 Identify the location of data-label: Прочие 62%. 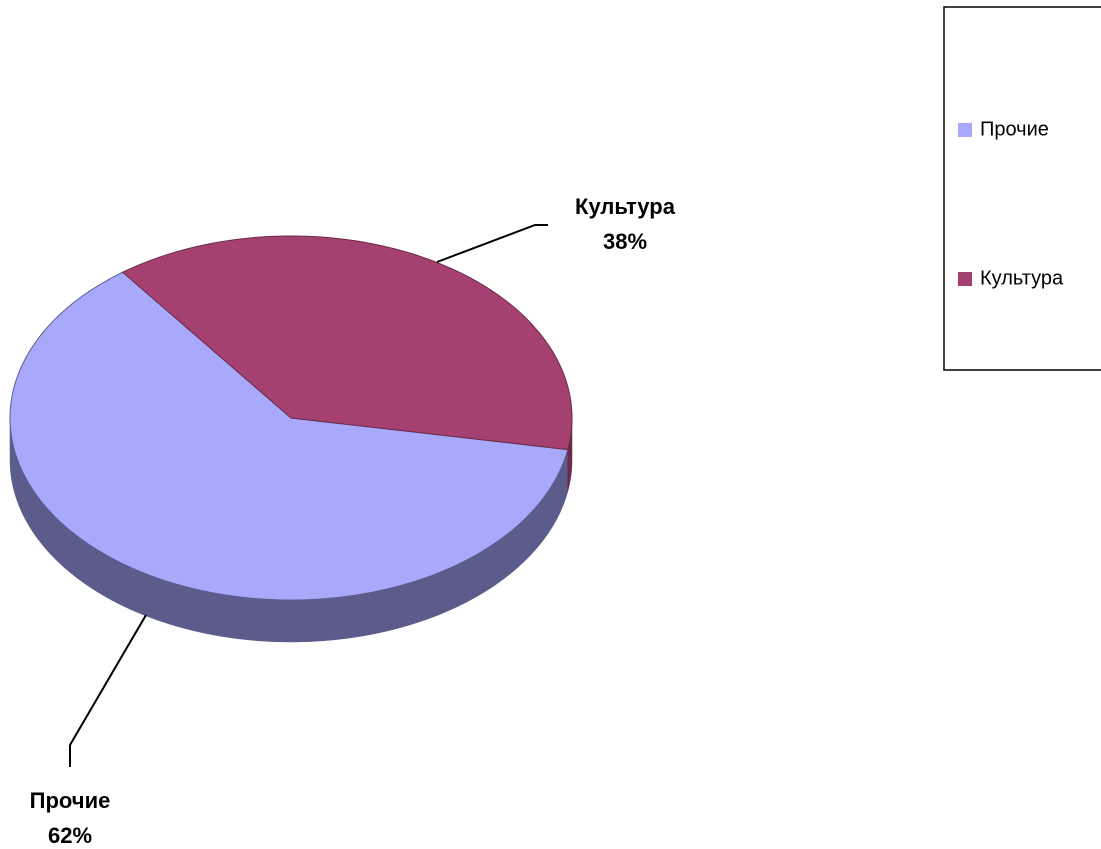
(70, 818).